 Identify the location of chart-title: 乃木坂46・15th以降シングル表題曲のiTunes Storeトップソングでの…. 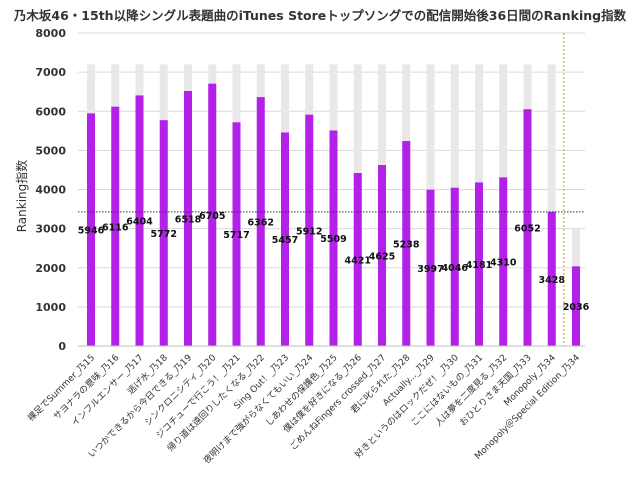
(320, 15).